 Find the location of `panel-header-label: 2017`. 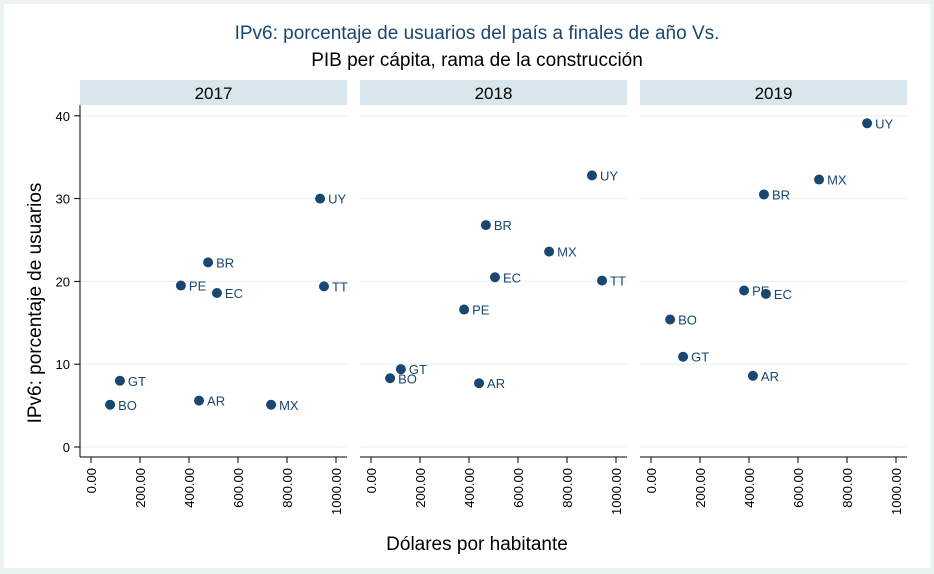

panel-header-label: 2017 is located at coordinates (214, 93).